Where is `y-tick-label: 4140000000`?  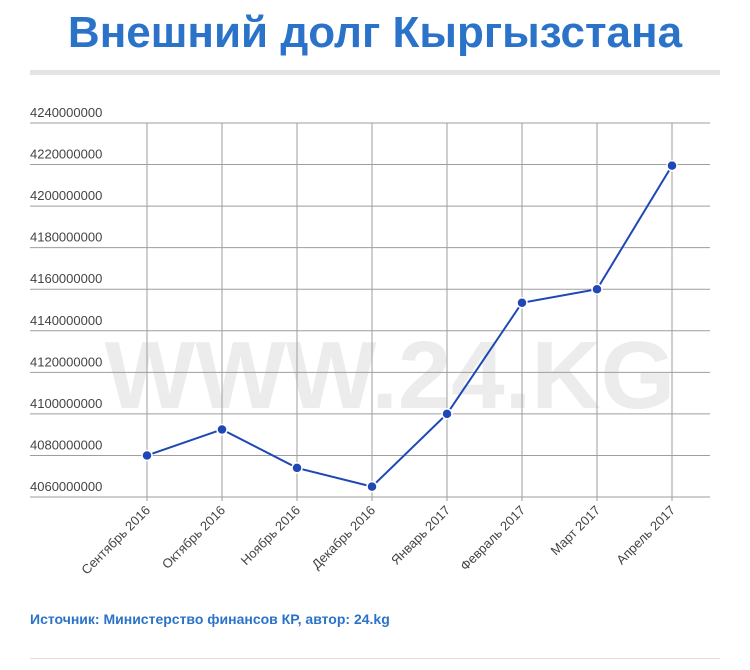 y-tick-label: 4140000000 is located at coordinates (66, 320).